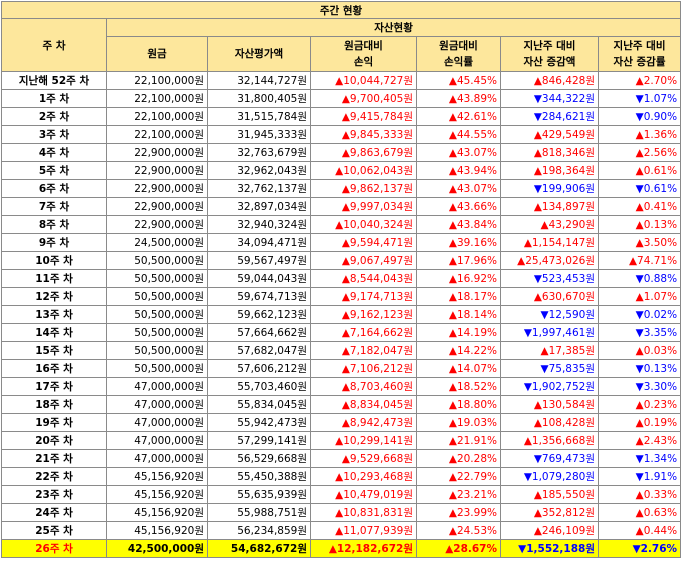  I want to click on change-cell: ▲198,364원, so click(549, 170).